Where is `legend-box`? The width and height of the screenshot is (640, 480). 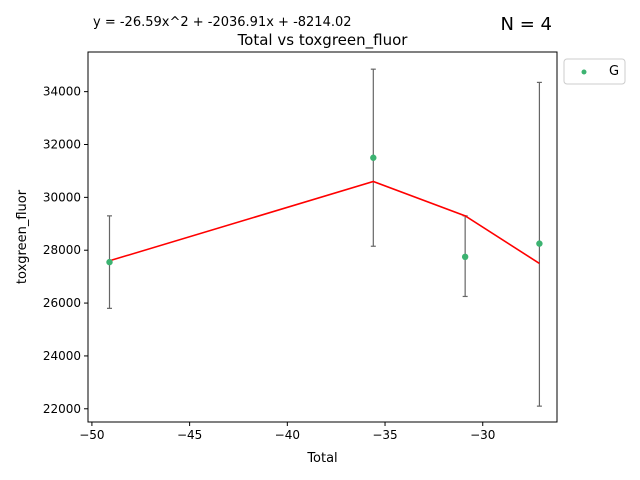
legend-box is located at coordinates (594, 71).